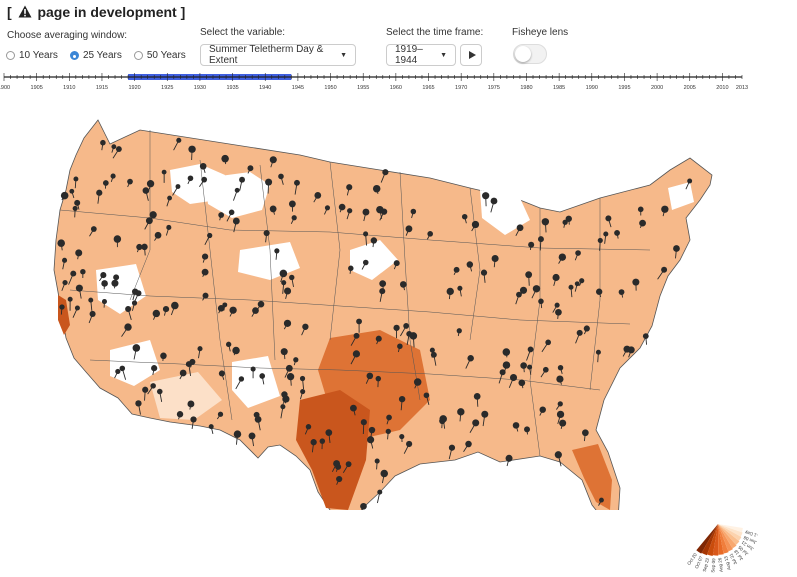  I want to click on radio-25-years: 25 Years, so click(95, 55).